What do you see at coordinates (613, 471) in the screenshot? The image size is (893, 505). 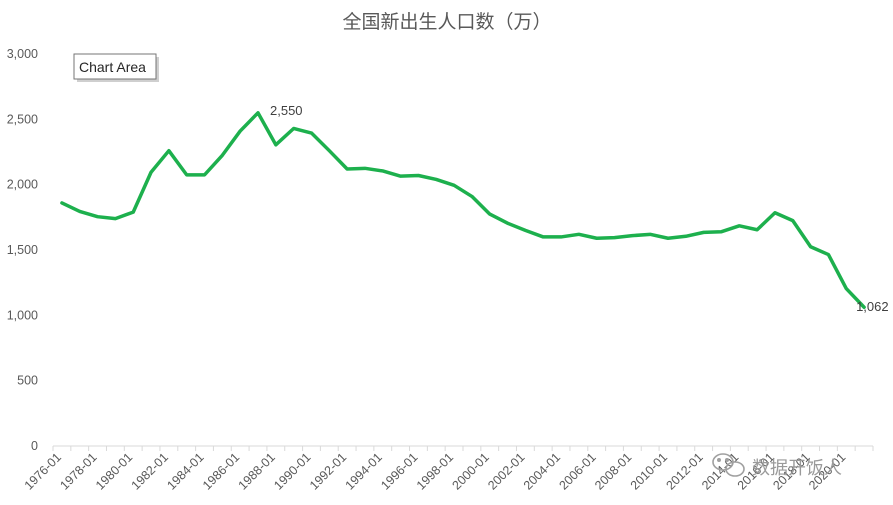 I see `x-tick-label: 2008-01` at bounding box center [613, 471].